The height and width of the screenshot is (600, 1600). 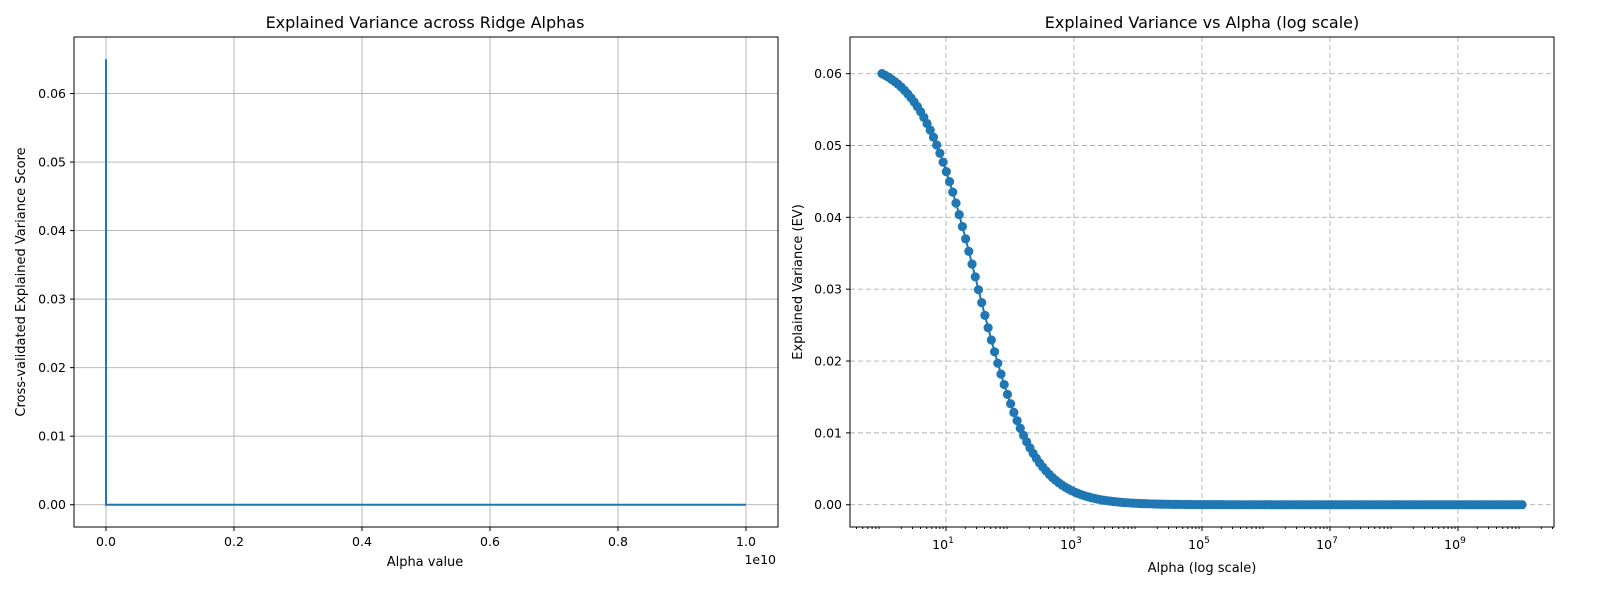 I want to click on chart1-y-tick-label: 0.04, so click(x=52, y=230).